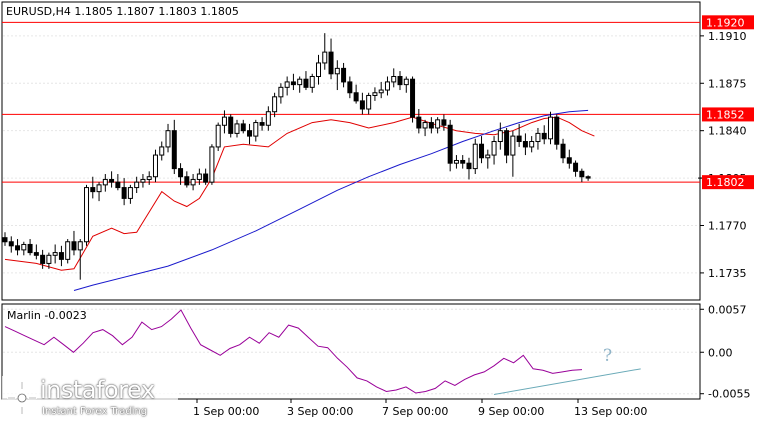  Describe the element at coordinates (95, 411) in the screenshot. I see `watermark-tagline: Instant Forex Trading` at that location.